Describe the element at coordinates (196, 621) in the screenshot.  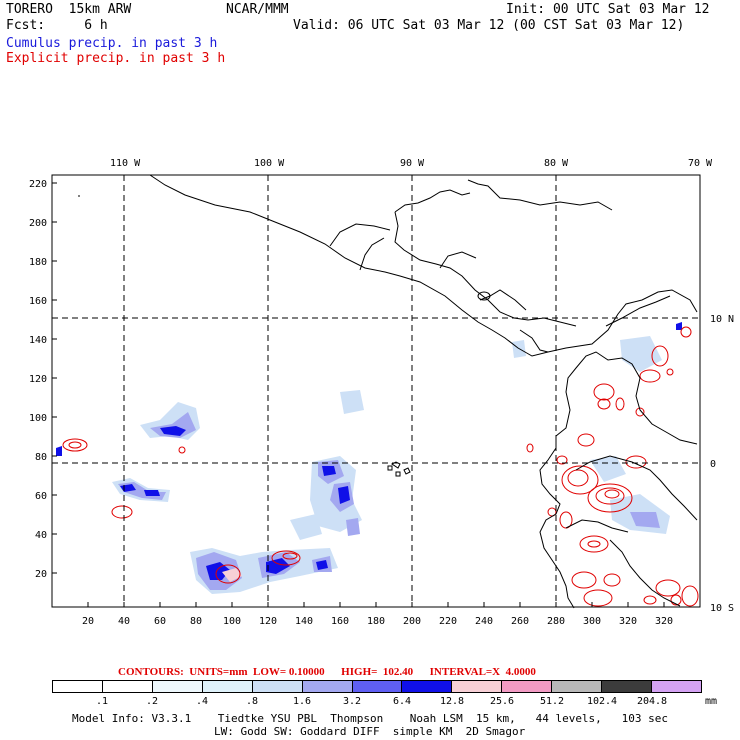
I see `x-tick-label: 80` at that location.